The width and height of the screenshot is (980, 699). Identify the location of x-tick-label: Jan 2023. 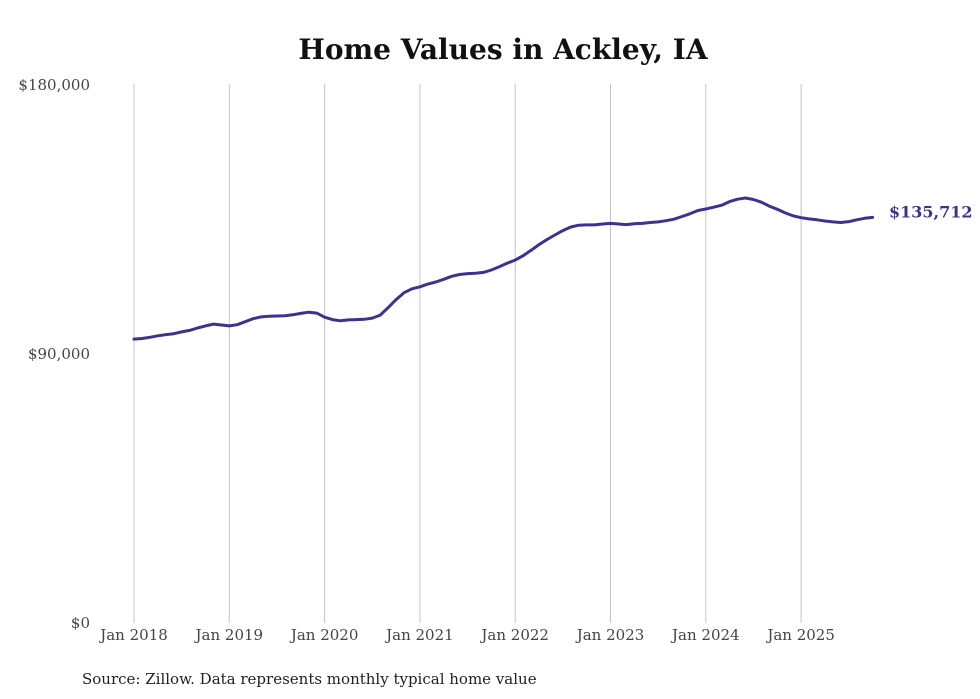
(610, 635).